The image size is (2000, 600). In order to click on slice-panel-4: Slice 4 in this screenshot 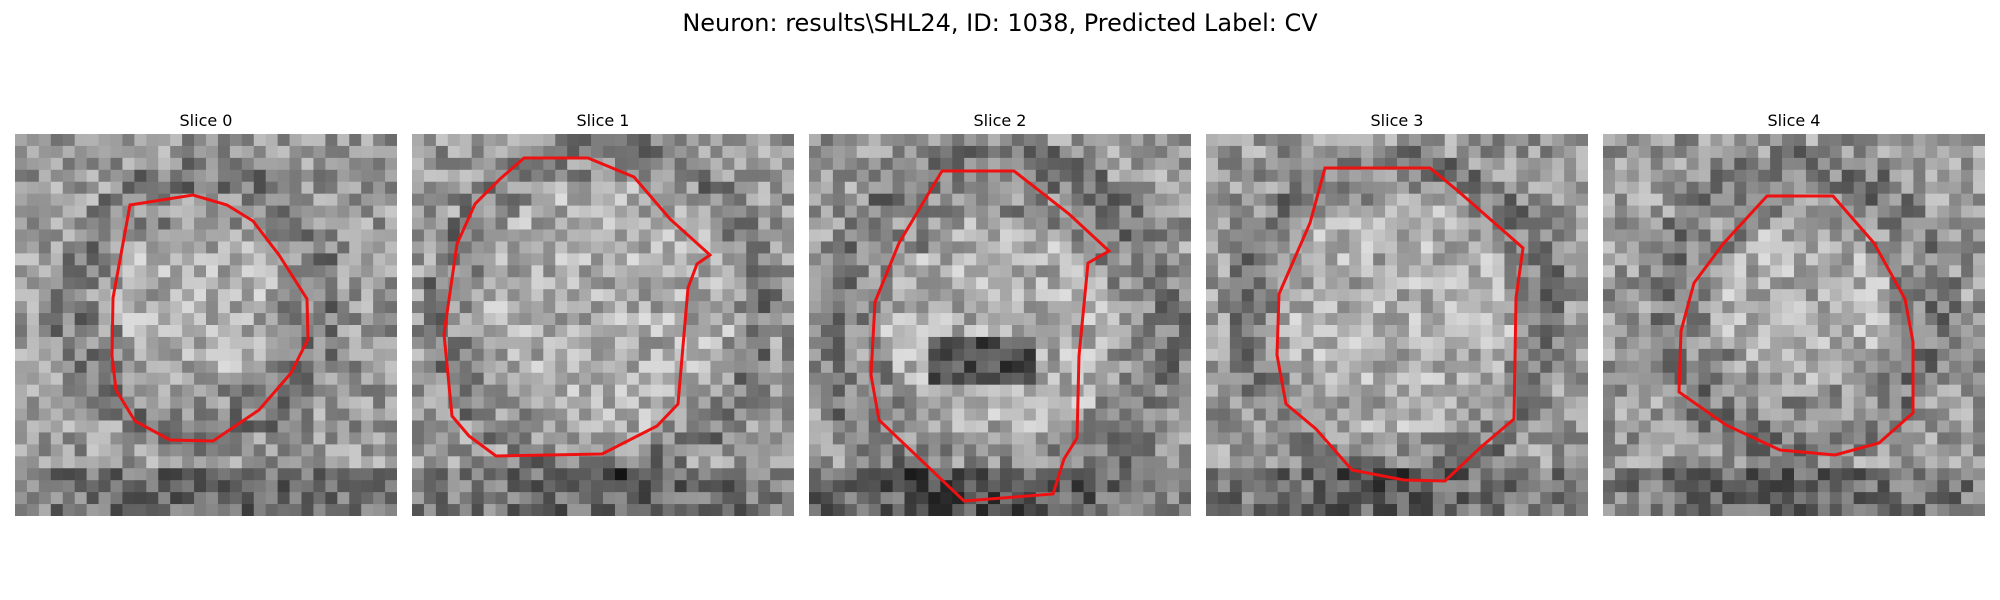, I will do `click(1794, 313)`.